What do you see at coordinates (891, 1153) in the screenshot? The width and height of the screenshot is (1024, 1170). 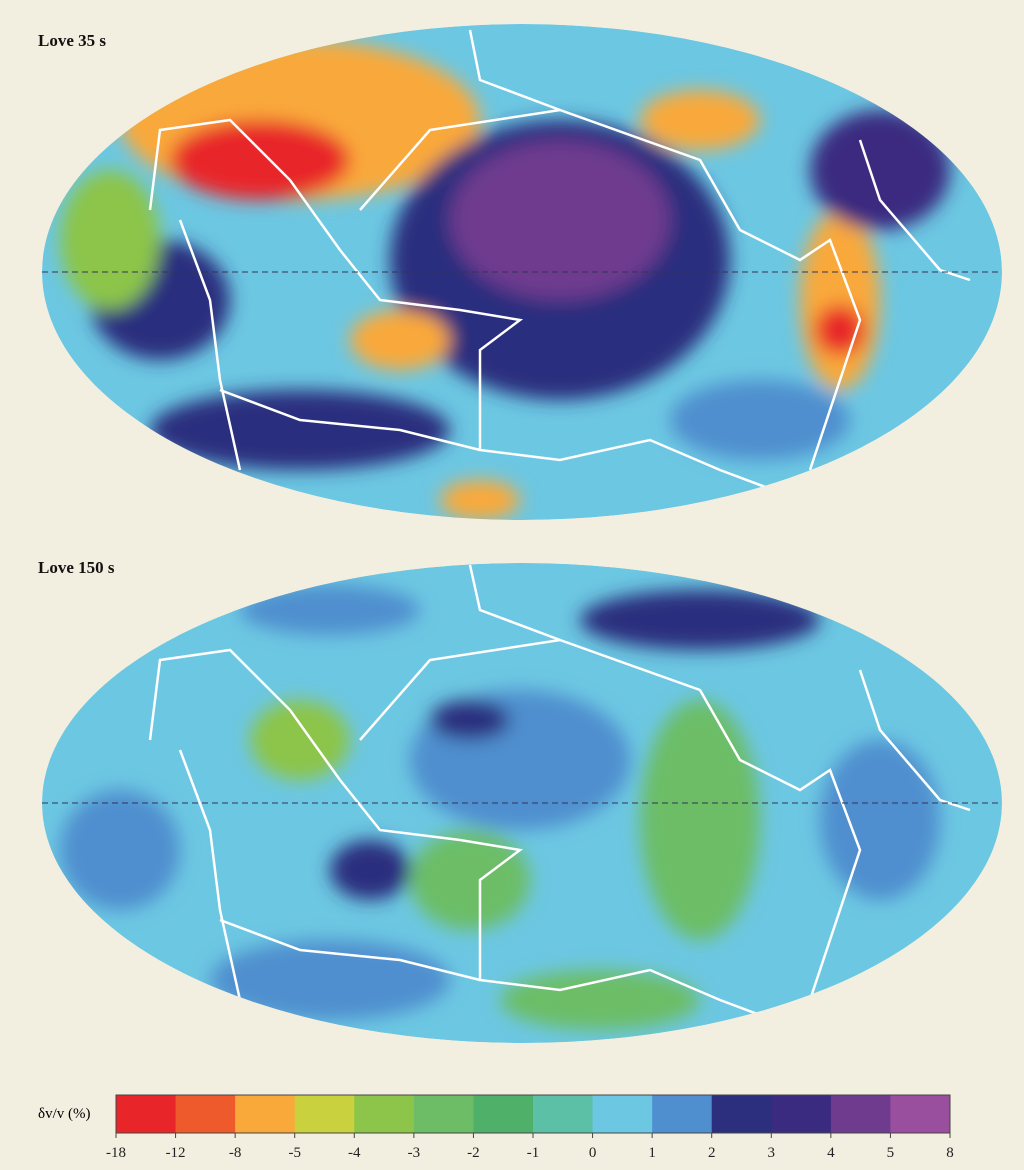 I see `tick-label: 5` at bounding box center [891, 1153].